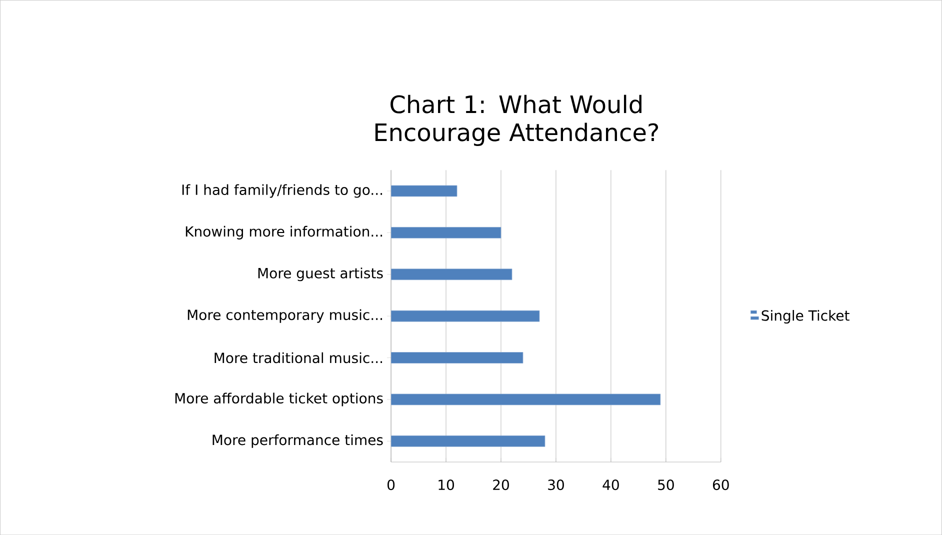  I want to click on x-tick-label: 60, so click(720, 484).